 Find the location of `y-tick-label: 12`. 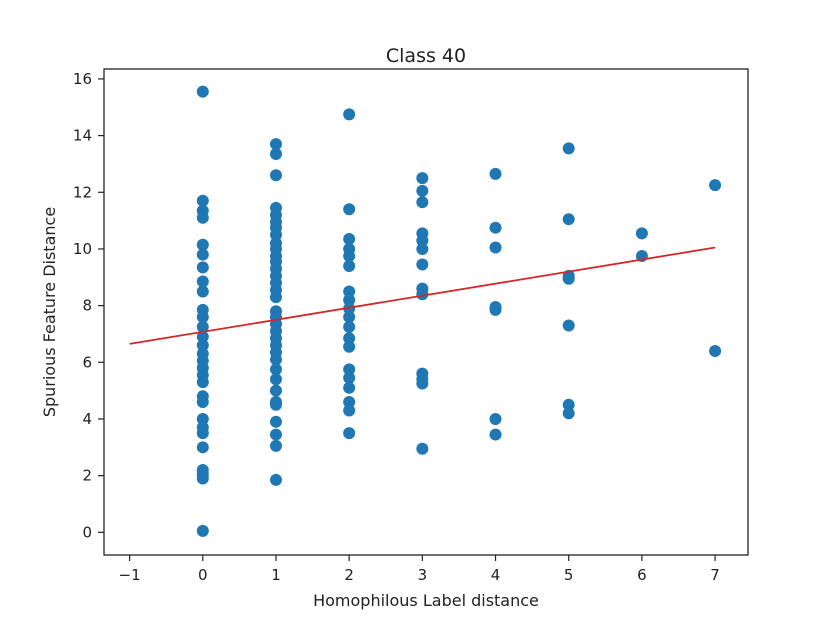

y-tick-label: 12 is located at coordinates (82, 192).